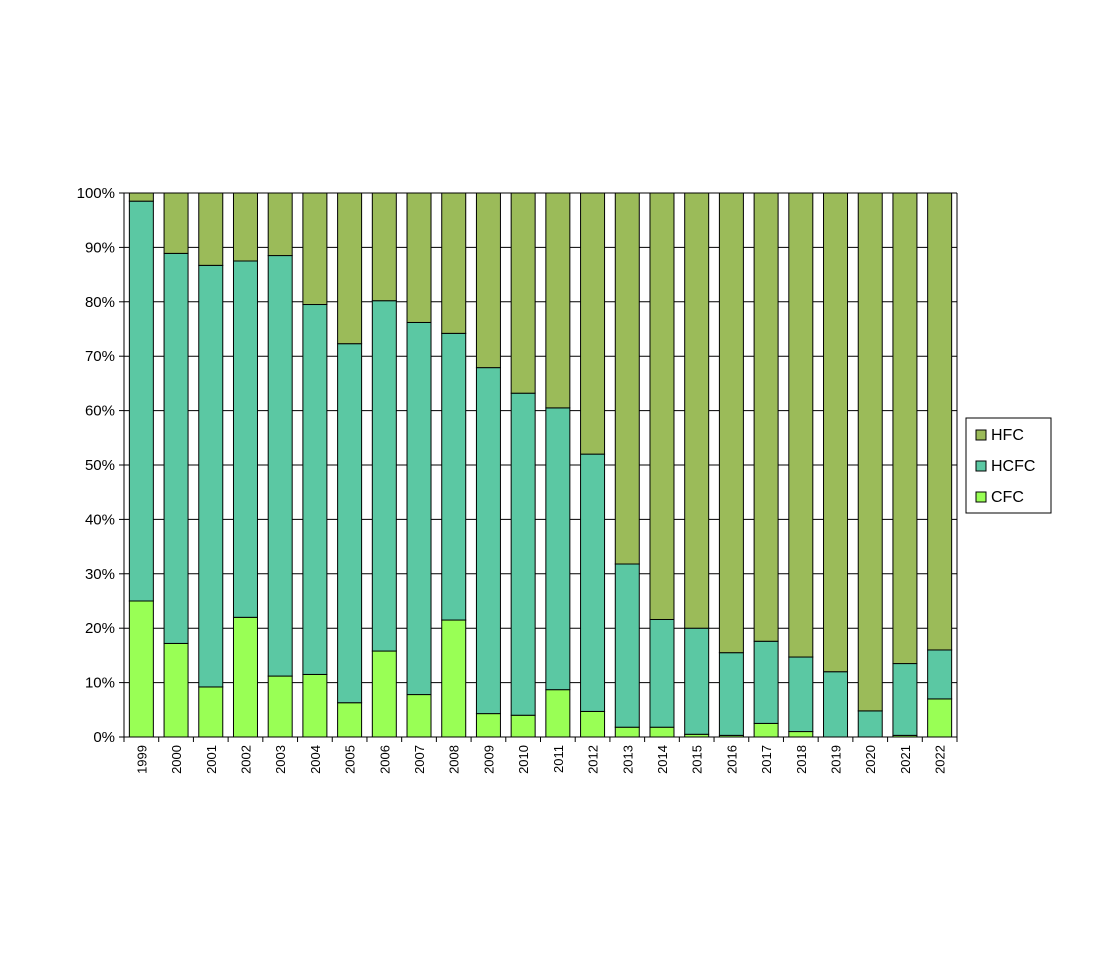  I want to click on bar-cfc-2009, so click(488, 725).